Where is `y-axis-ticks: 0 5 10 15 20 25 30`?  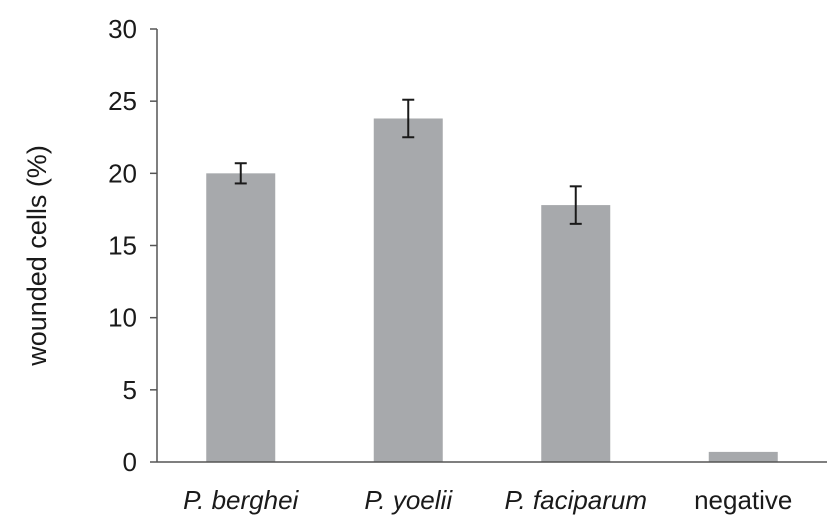 y-axis-ticks: 0 5 10 15 20 25 30 is located at coordinates (132, 245).